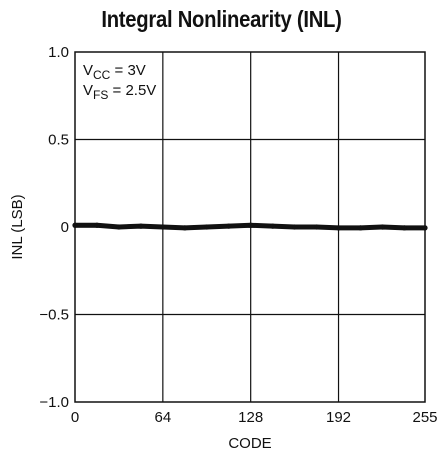 Image resolution: width=443 pixels, height=458 pixels. I want to click on x-tick-label: 0, so click(75, 417).